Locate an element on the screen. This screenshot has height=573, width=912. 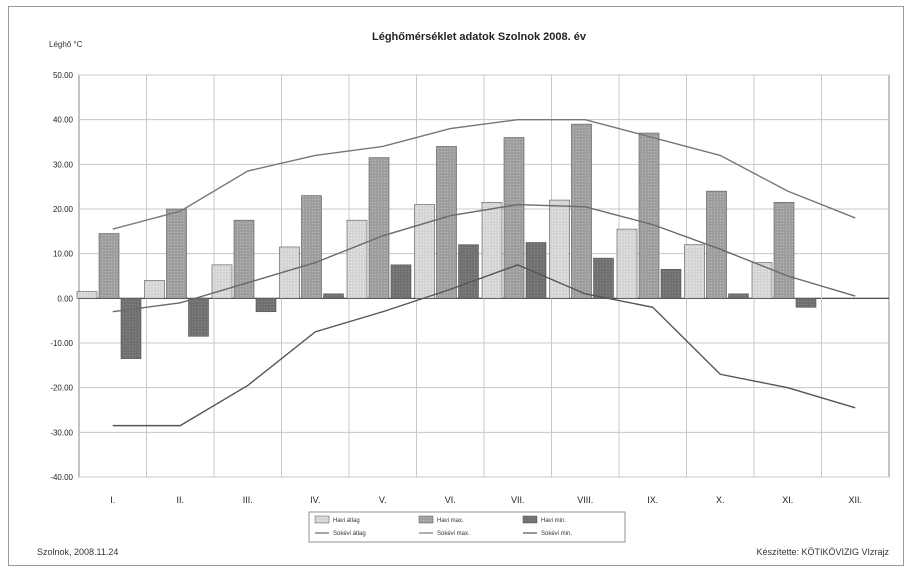
legend-box is located at coordinates (467, 527).